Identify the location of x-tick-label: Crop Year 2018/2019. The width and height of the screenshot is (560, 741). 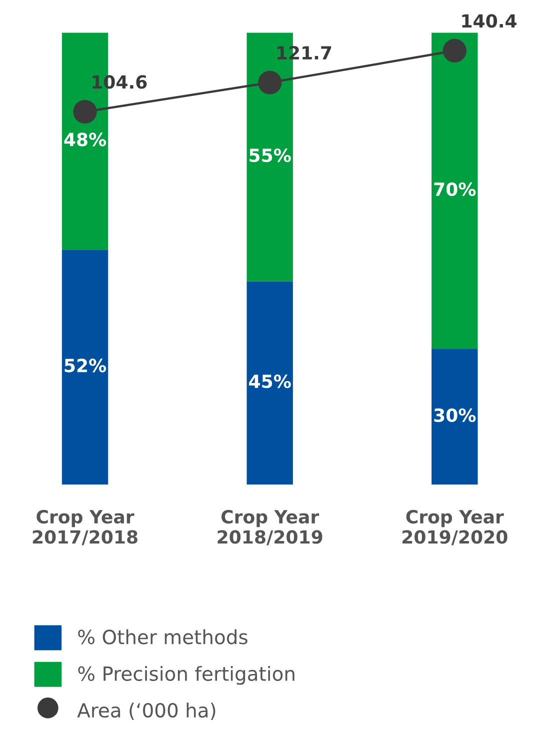
(270, 528).